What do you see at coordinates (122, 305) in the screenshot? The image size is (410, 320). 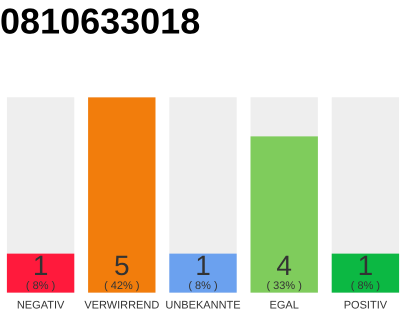 I see `x-tick-label: VERWIRREND` at bounding box center [122, 305].